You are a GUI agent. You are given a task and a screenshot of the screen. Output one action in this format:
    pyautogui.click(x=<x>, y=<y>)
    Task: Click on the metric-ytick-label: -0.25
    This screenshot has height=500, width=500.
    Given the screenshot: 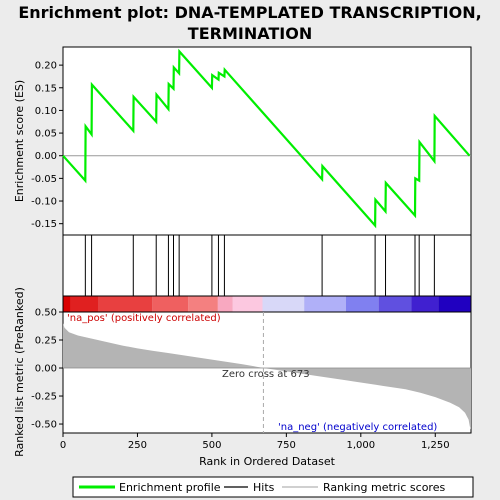 What is the action you would take?
    pyautogui.click(x=44, y=397)
    